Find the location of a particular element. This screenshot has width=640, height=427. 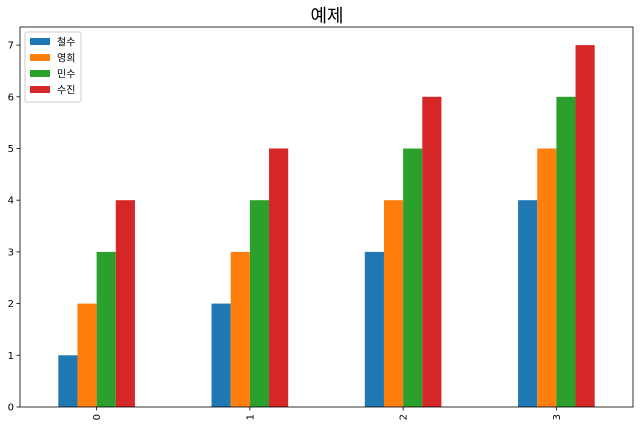

x-tick-label-0: 0 is located at coordinates (97, 417).